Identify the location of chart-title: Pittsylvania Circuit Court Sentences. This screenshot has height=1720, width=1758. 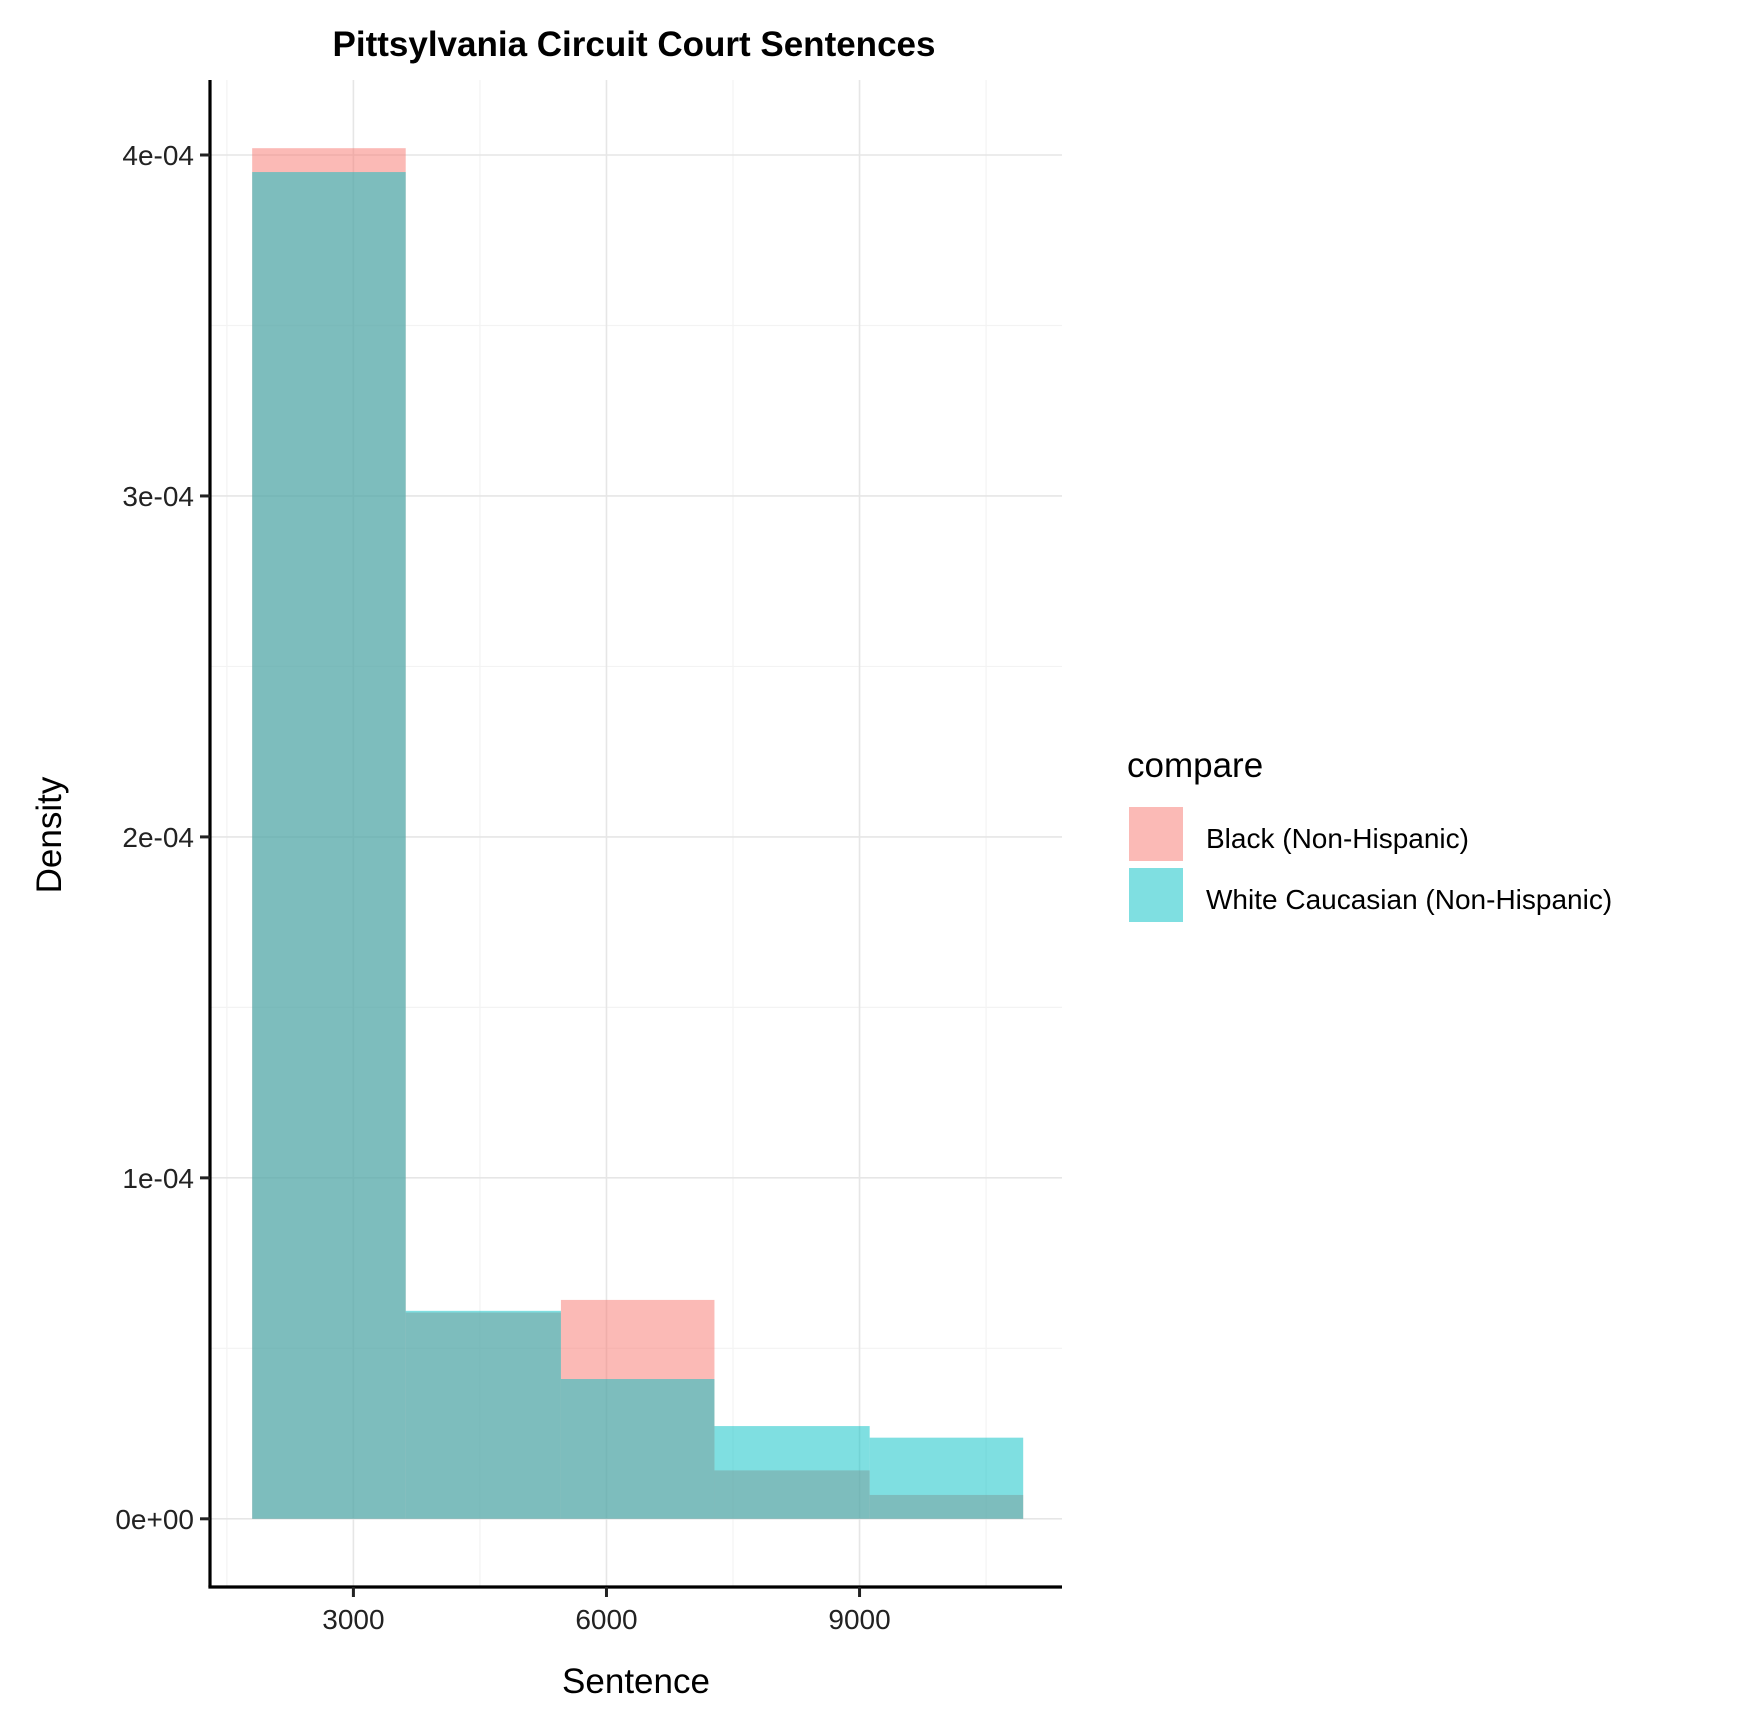
(634, 44).